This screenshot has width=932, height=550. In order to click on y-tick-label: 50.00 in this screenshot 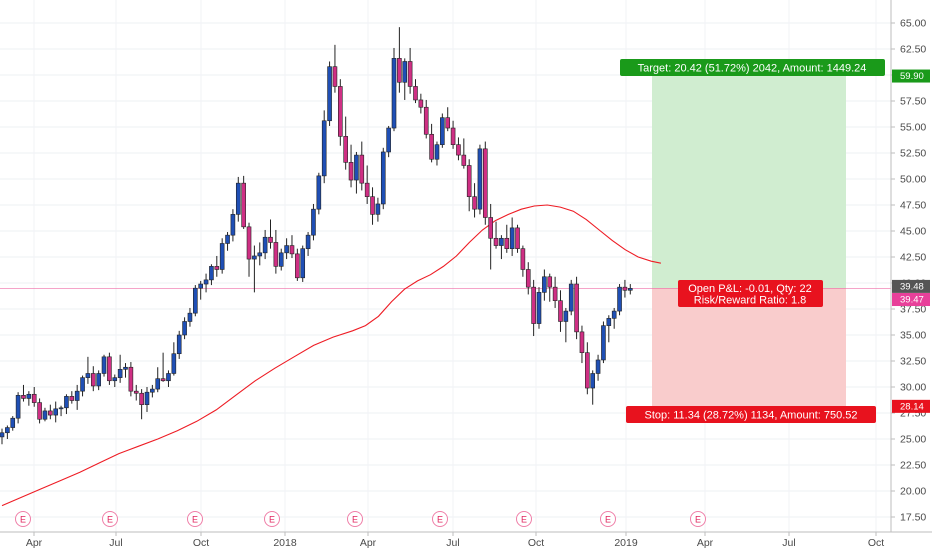, I will do `click(913, 180)`.